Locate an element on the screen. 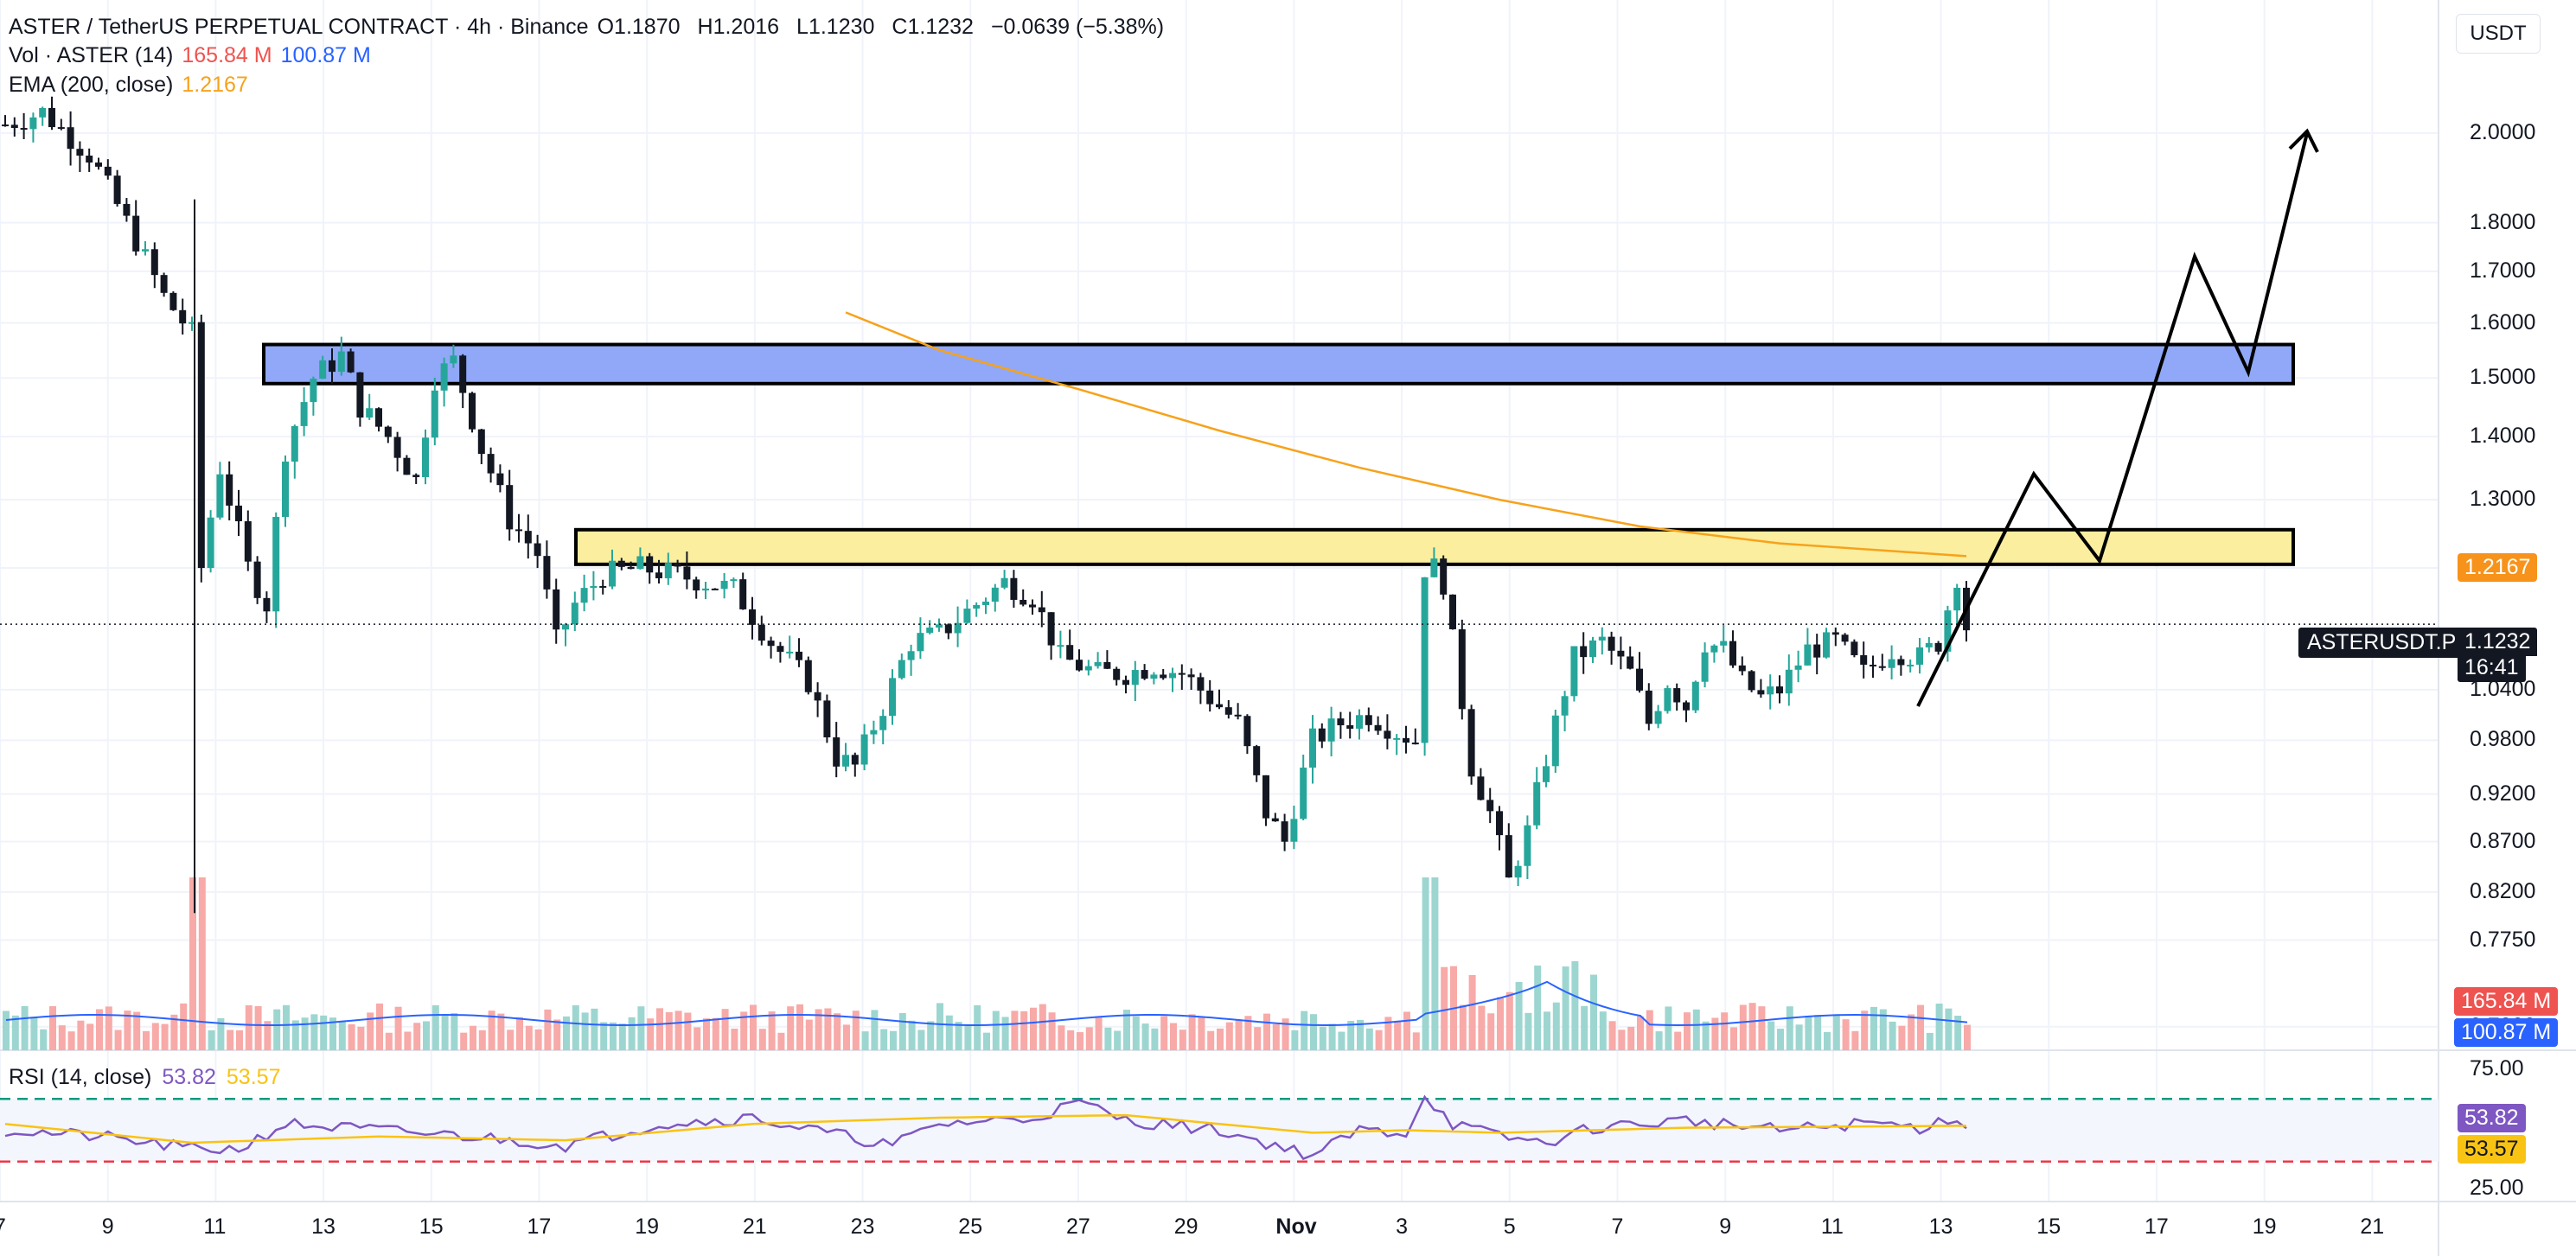 Image resolution: width=2576 pixels, height=1256 pixels. rsi-legend: RSI (14, close) 53.82 53.57 is located at coordinates (150, 1077).